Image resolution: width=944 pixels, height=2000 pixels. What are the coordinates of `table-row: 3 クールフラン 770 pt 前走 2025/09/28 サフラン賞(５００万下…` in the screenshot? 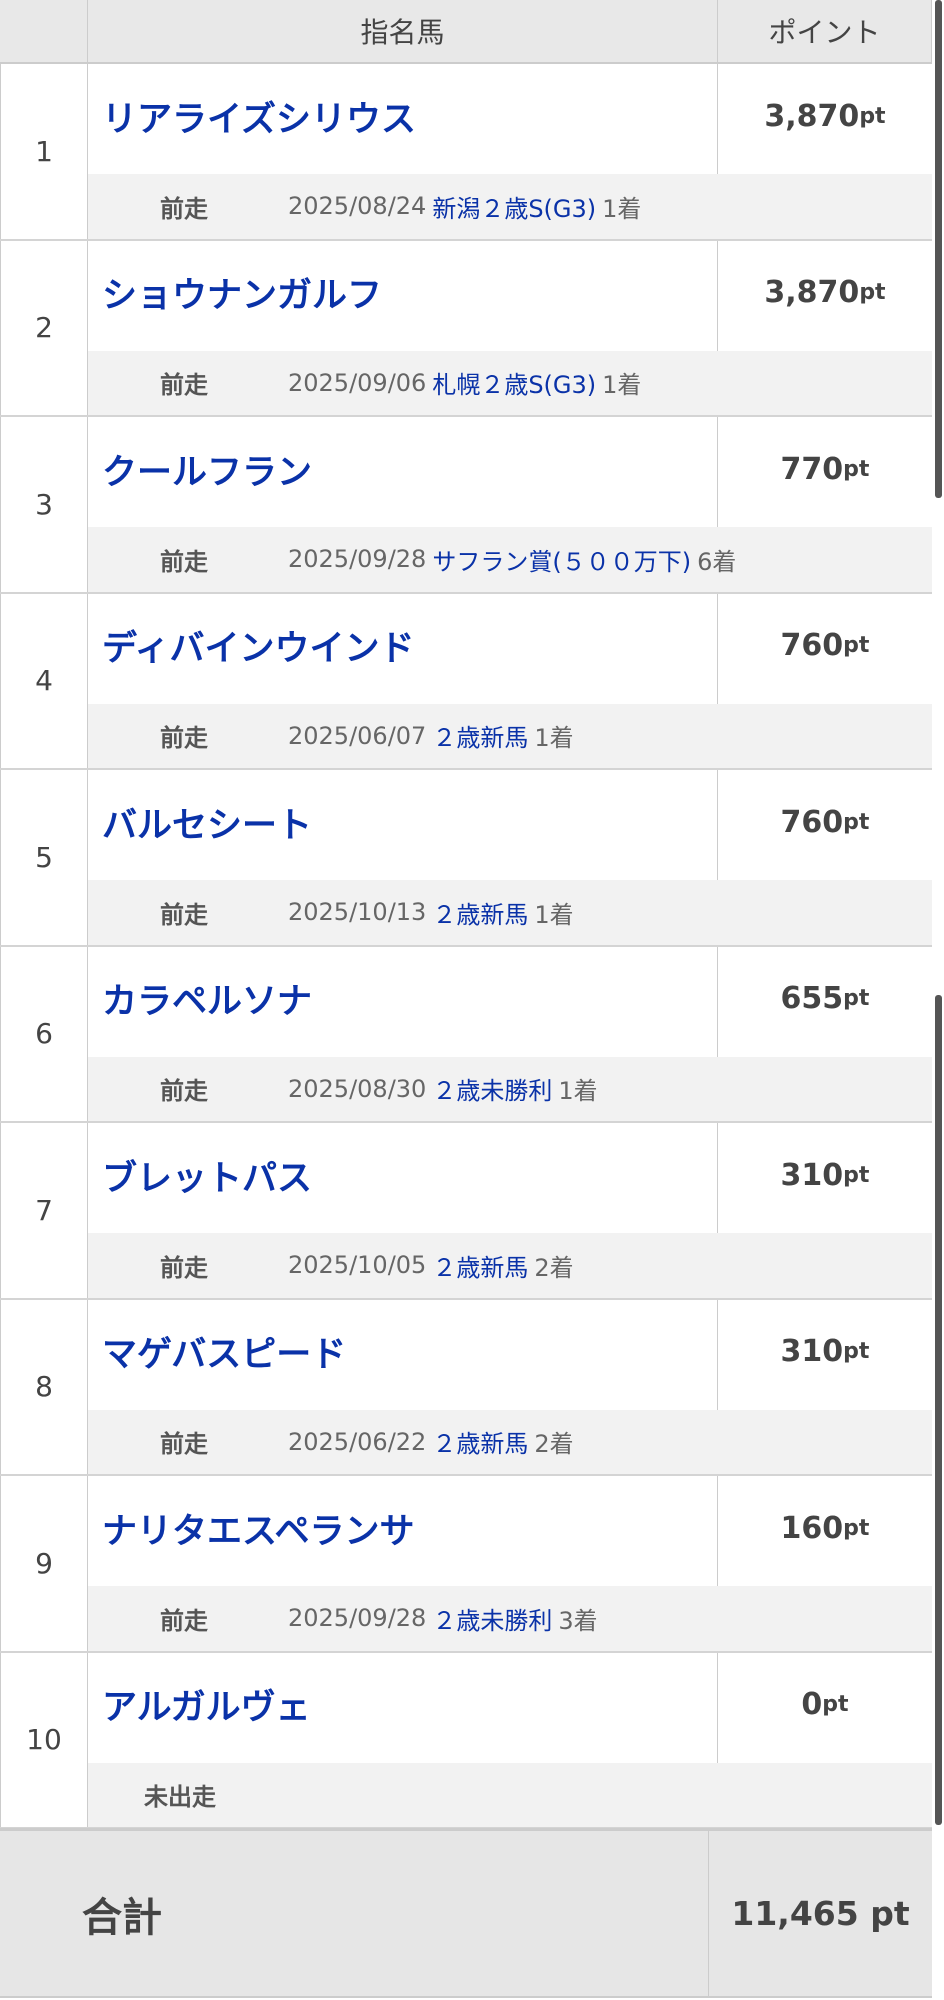 It's located at (466, 505).